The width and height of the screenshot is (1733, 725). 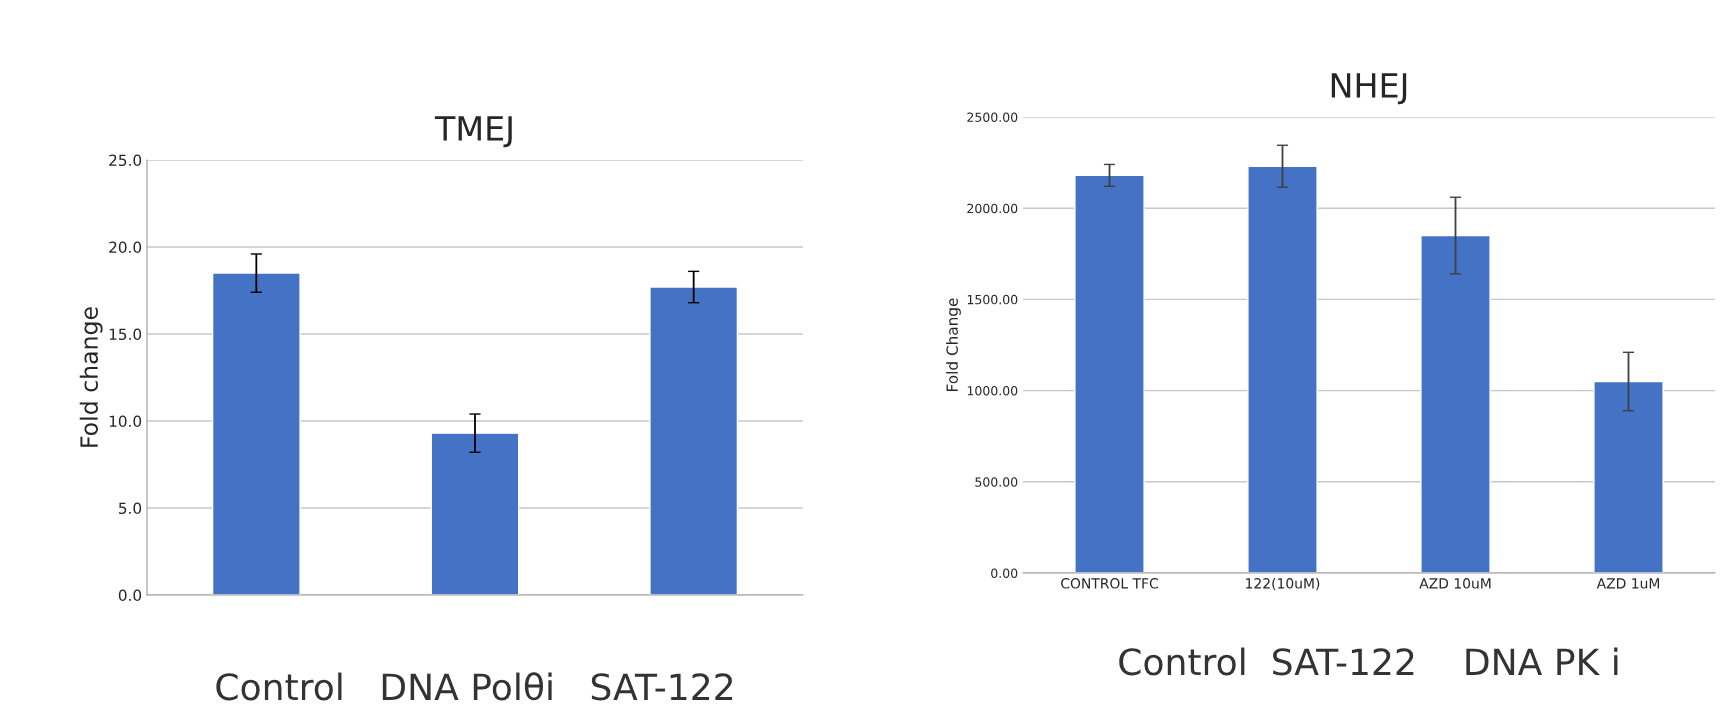 What do you see at coordinates (992, 299) in the screenshot?
I see `y-tick-label: 1500.00` at bounding box center [992, 299].